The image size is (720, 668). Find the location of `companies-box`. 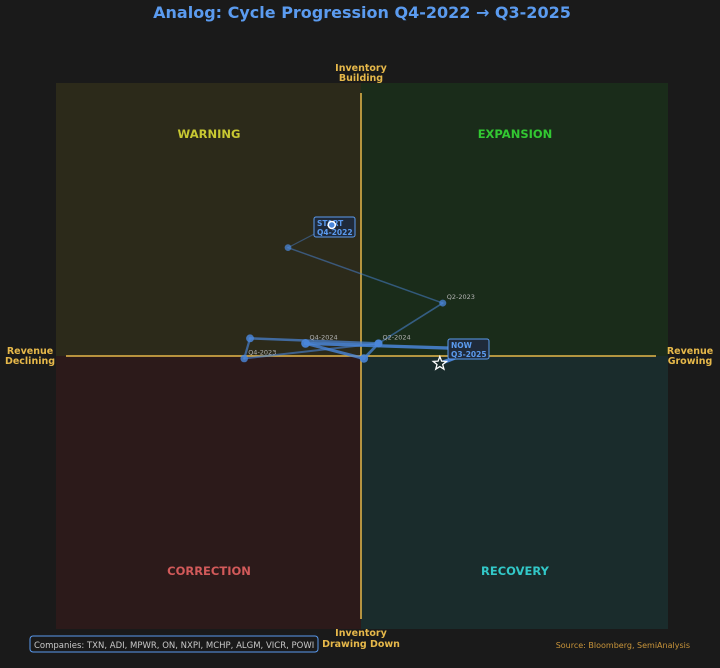

companies-box is located at coordinates (174, 644).